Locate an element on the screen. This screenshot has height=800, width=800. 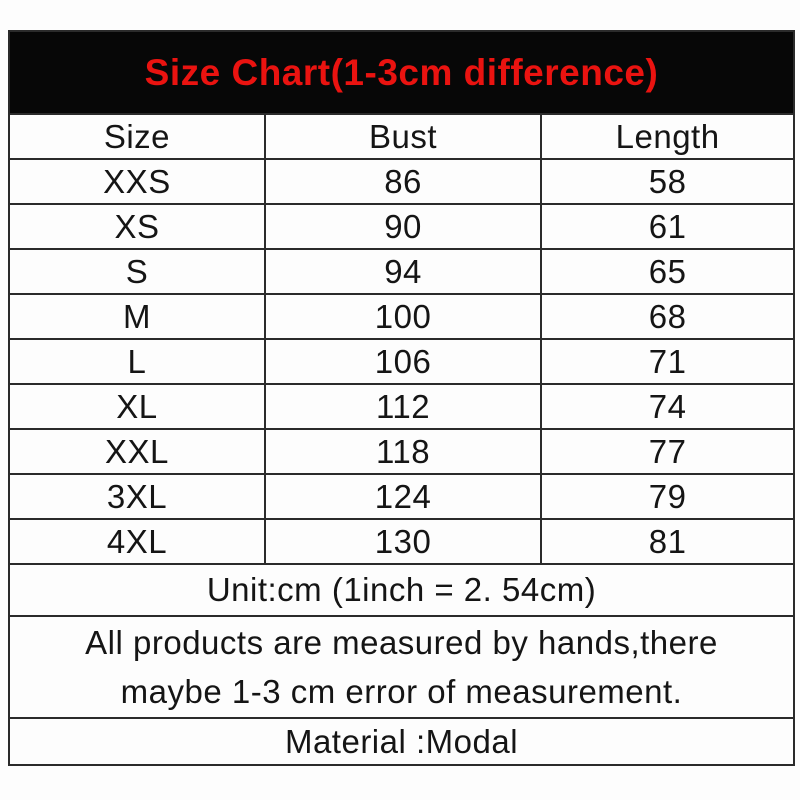
size-cell: 4XL is located at coordinates (137, 541).